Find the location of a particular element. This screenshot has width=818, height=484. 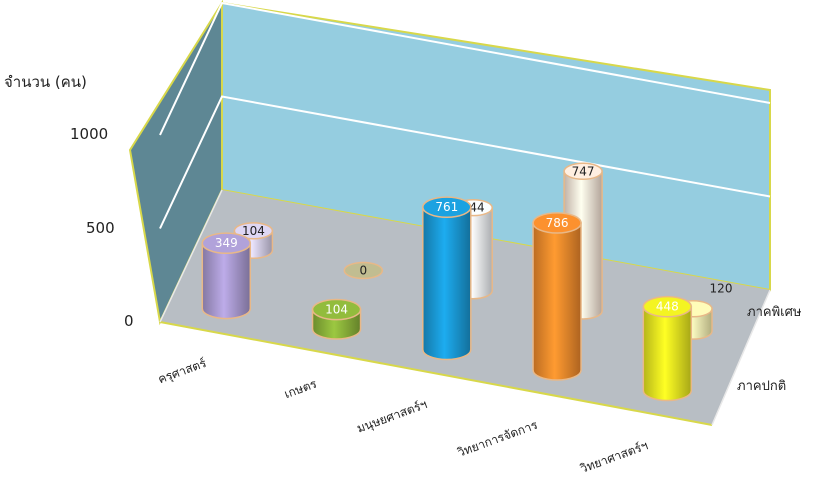

data-label: 0 is located at coordinates (363, 271).